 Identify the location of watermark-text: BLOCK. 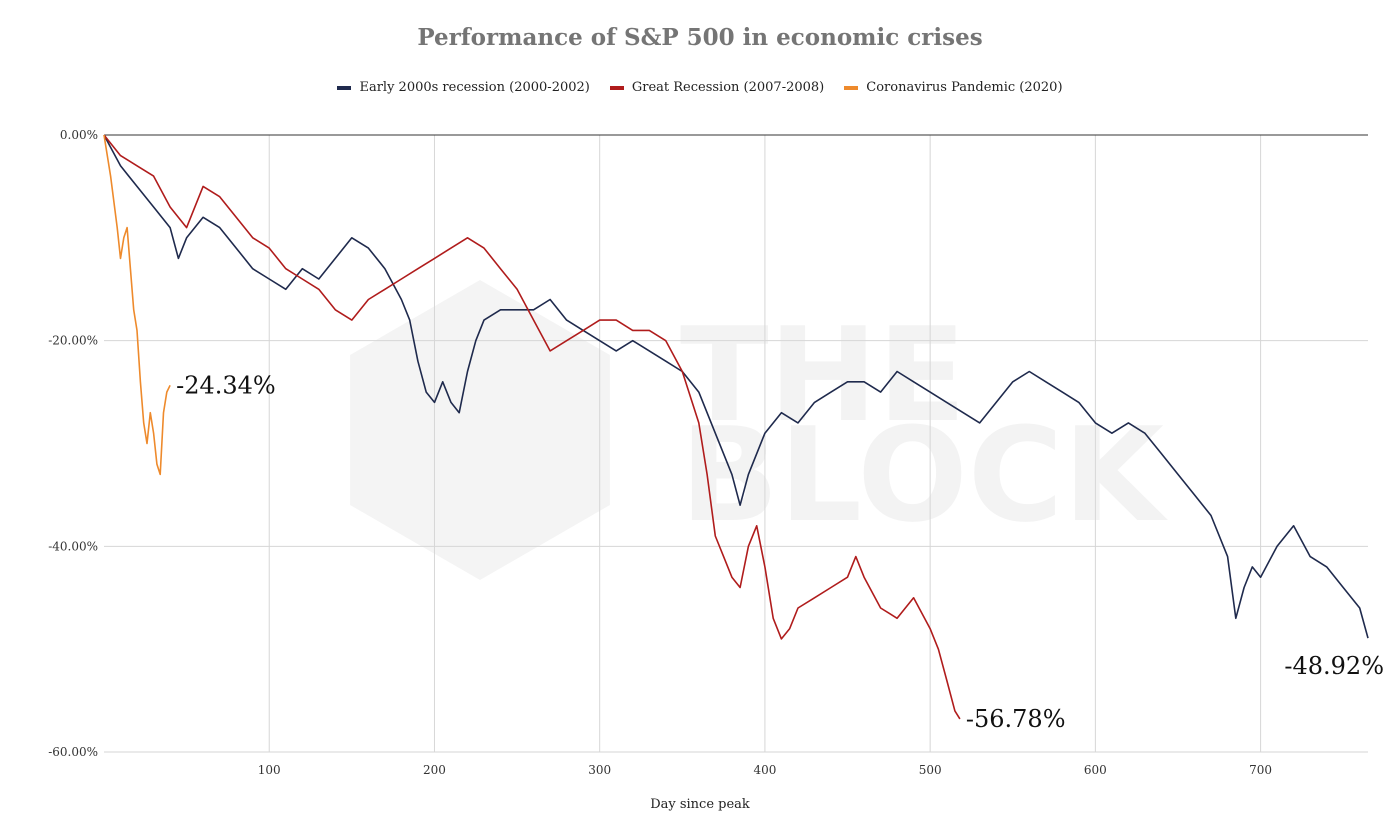
(924, 475).